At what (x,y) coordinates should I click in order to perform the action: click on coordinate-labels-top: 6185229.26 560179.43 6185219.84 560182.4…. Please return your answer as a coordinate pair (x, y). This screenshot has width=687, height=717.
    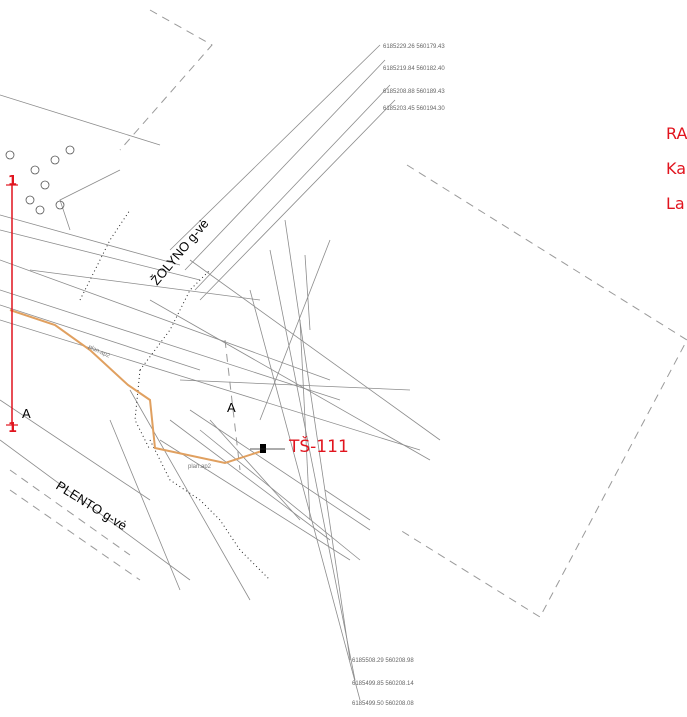
    Looking at the image, I should click on (414, 78).